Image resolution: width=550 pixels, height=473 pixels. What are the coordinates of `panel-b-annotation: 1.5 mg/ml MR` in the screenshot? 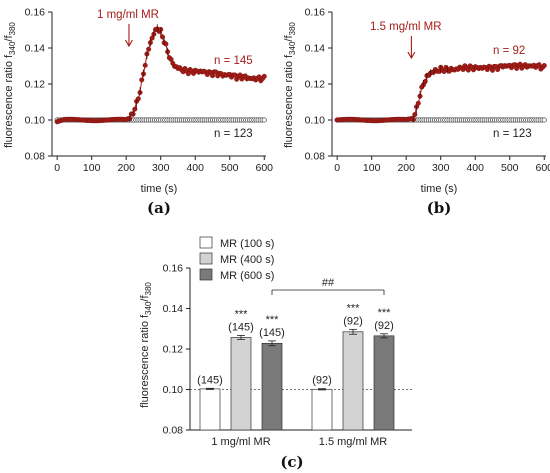 It's located at (406, 27).